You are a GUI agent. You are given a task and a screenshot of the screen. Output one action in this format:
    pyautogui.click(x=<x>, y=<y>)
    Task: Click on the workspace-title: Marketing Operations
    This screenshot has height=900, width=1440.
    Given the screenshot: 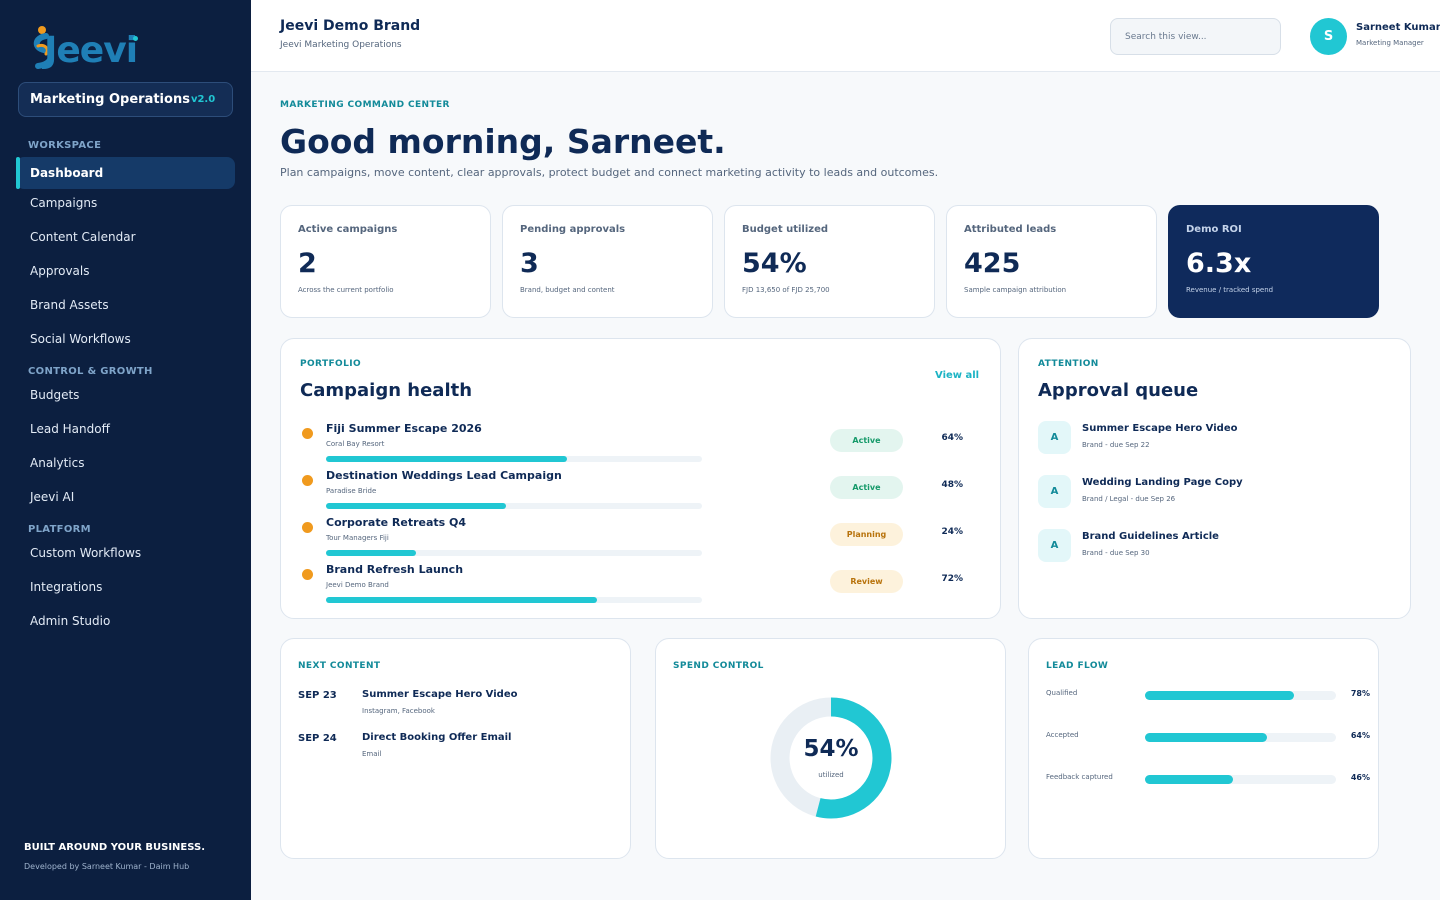 What is the action you would take?
    pyautogui.click(x=110, y=99)
    